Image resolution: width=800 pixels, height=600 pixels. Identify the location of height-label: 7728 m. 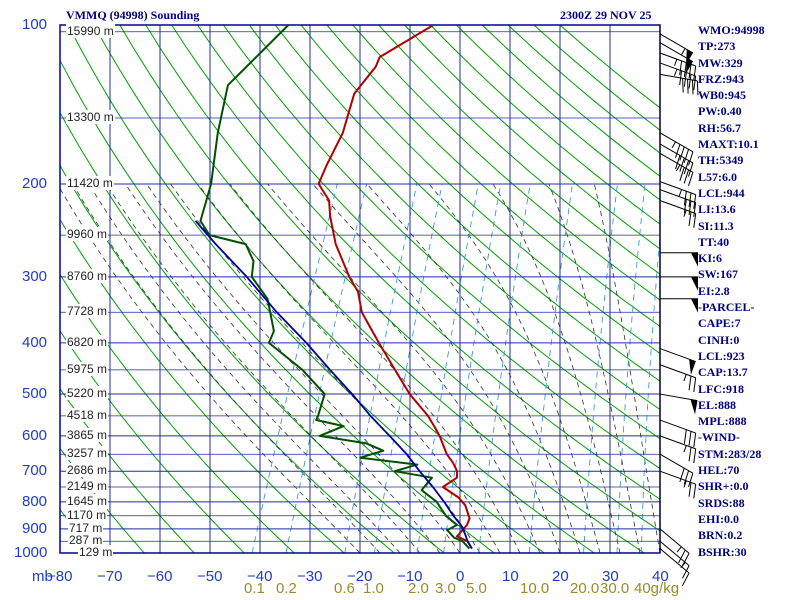
(87, 311).